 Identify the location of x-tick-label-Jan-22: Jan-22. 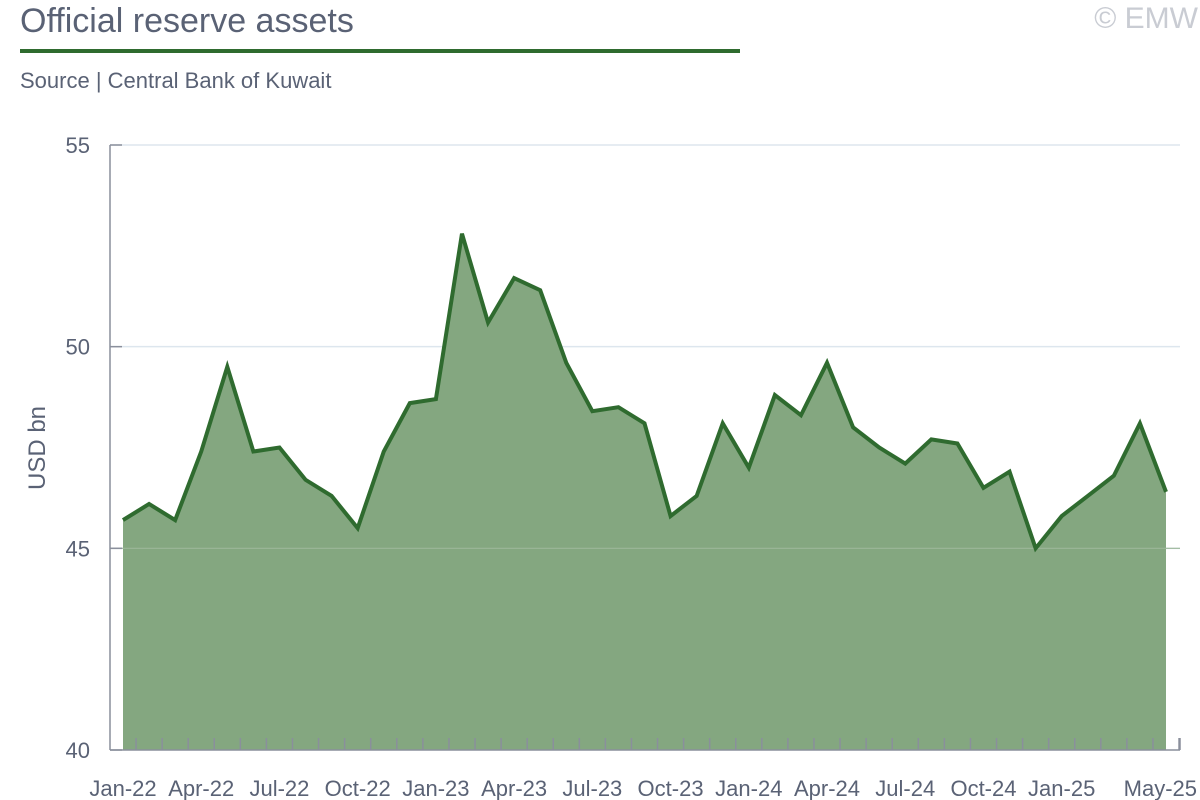
(122, 788).